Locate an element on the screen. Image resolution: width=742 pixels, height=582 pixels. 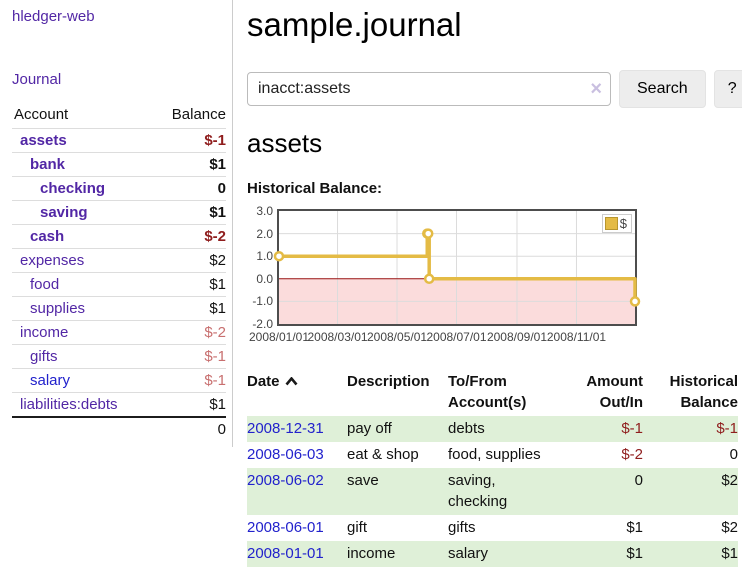
account-link: food is located at coordinates (45, 284).